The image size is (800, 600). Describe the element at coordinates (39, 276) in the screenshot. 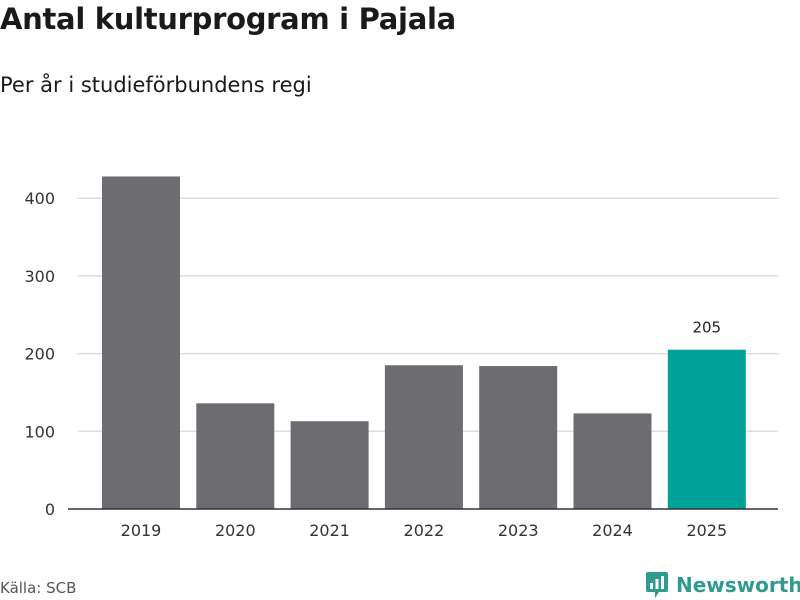

I see `y-tick-label: 300` at that location.